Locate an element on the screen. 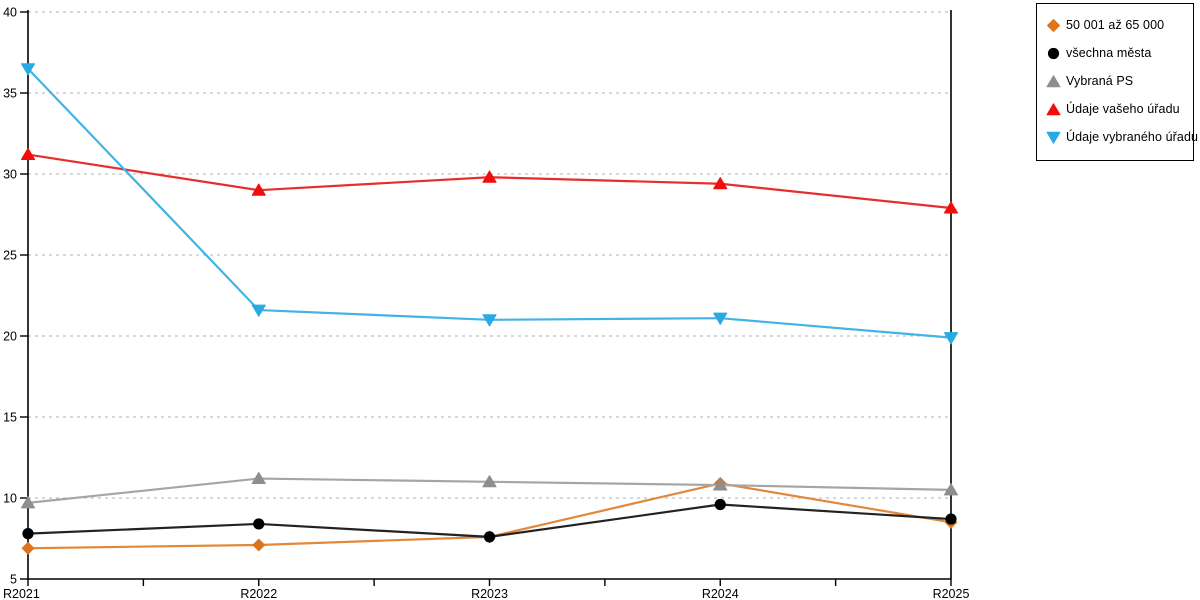 The height and width of the screenshot is (600, 1200). x-category-label: R2024 is located at coordinates (720, 593).